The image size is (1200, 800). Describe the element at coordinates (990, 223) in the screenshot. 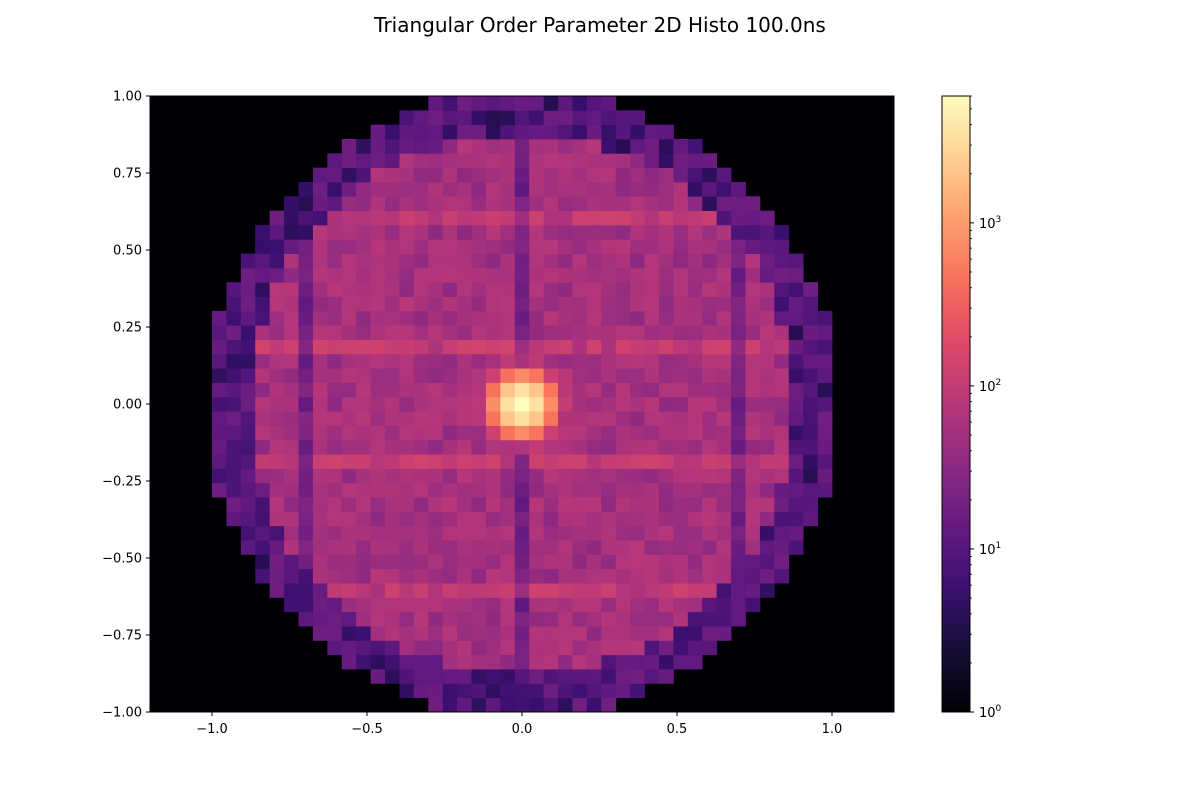

I see `colorbar-tick-label: 10³` at that location.